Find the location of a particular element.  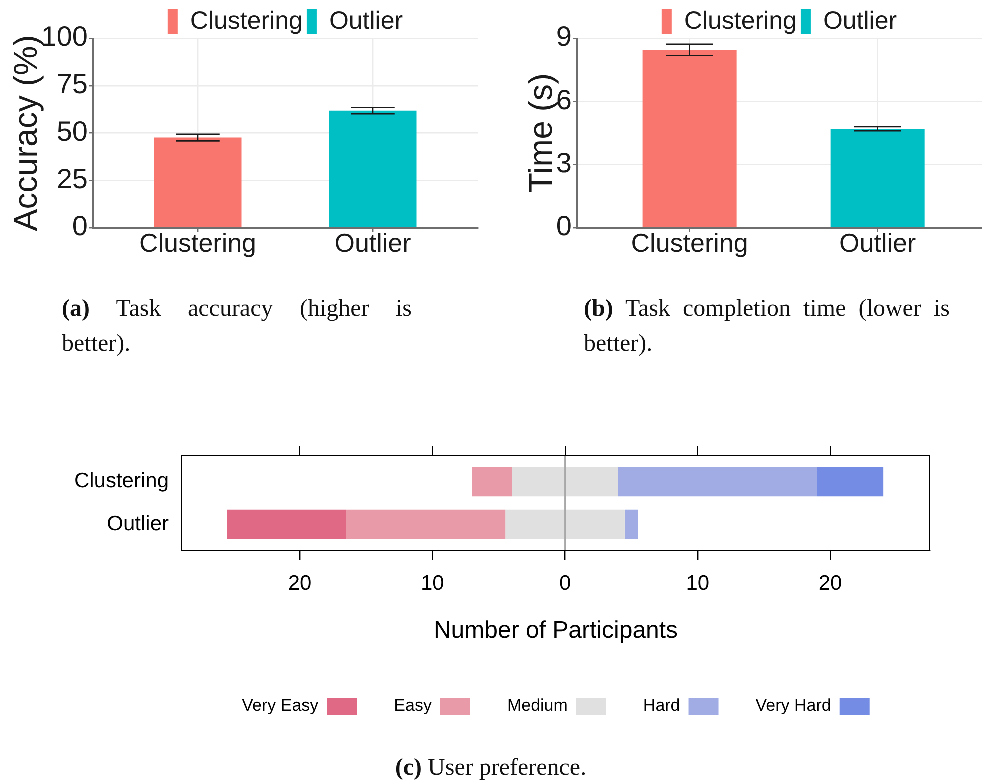

y-tick-label: 25 is located at coordinates (72, 178).